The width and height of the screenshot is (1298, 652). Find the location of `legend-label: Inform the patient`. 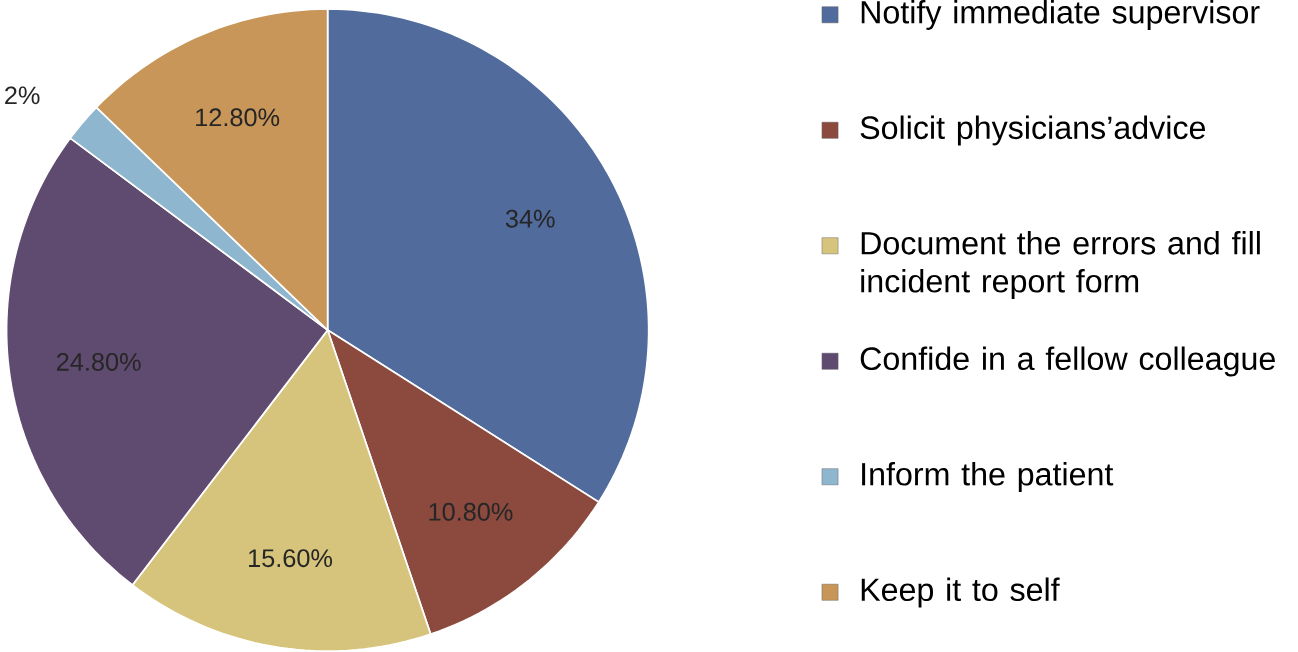

legend-label: Inform the patient is located at coordinates (988, 476).